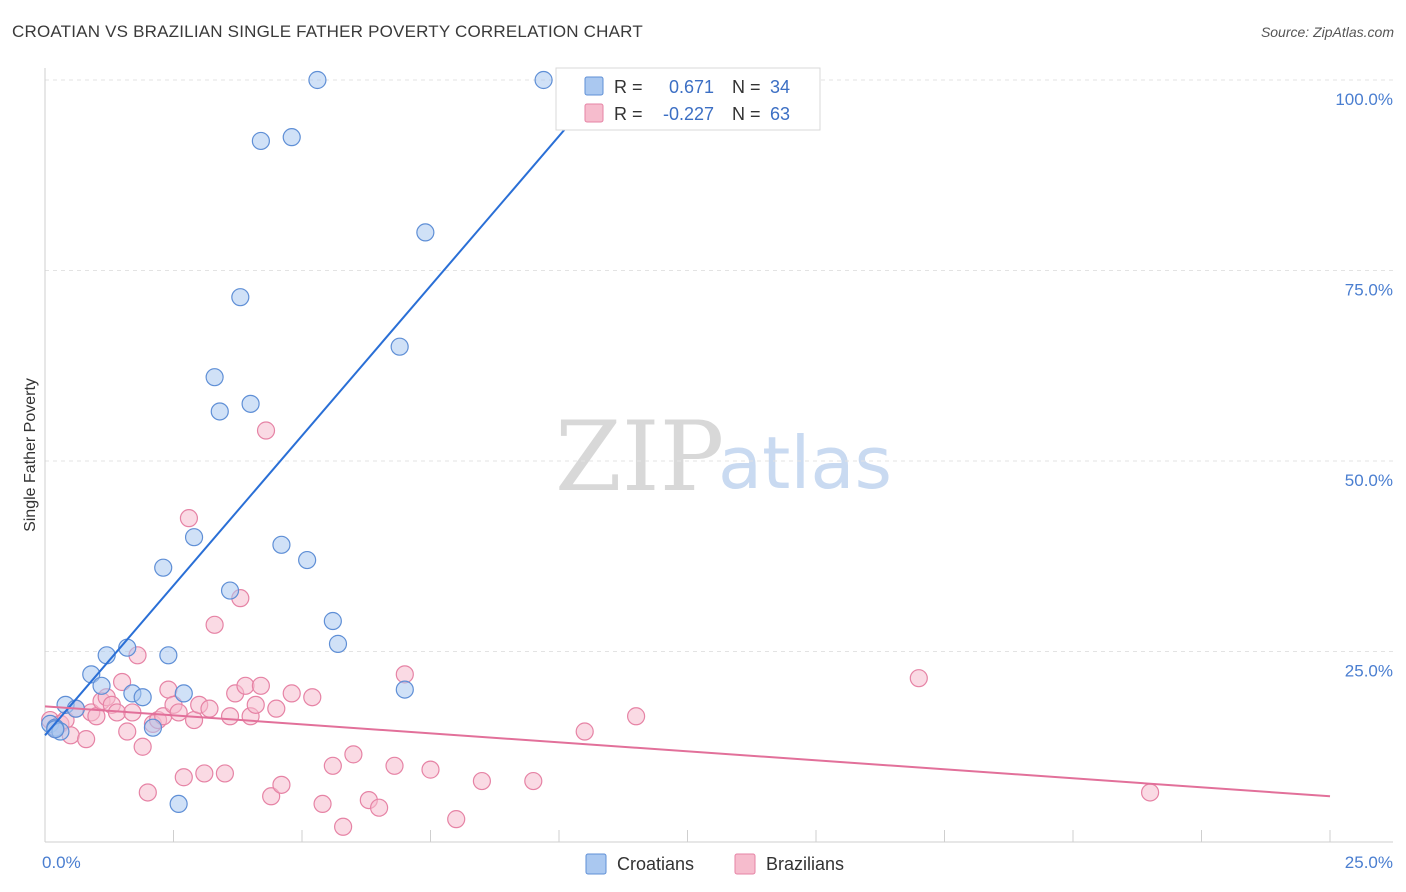 The height and width of the screenshot is (892, 1406). I want to click on watermark-zip: ZIP, so click(639, 457).